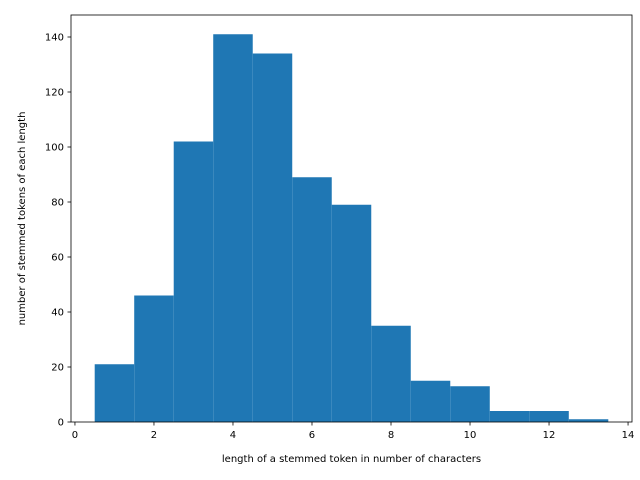 Image resolution: width=640 pixels, height=480 pixels. I want to click on y-tick-label: 20, so click(57, 368).